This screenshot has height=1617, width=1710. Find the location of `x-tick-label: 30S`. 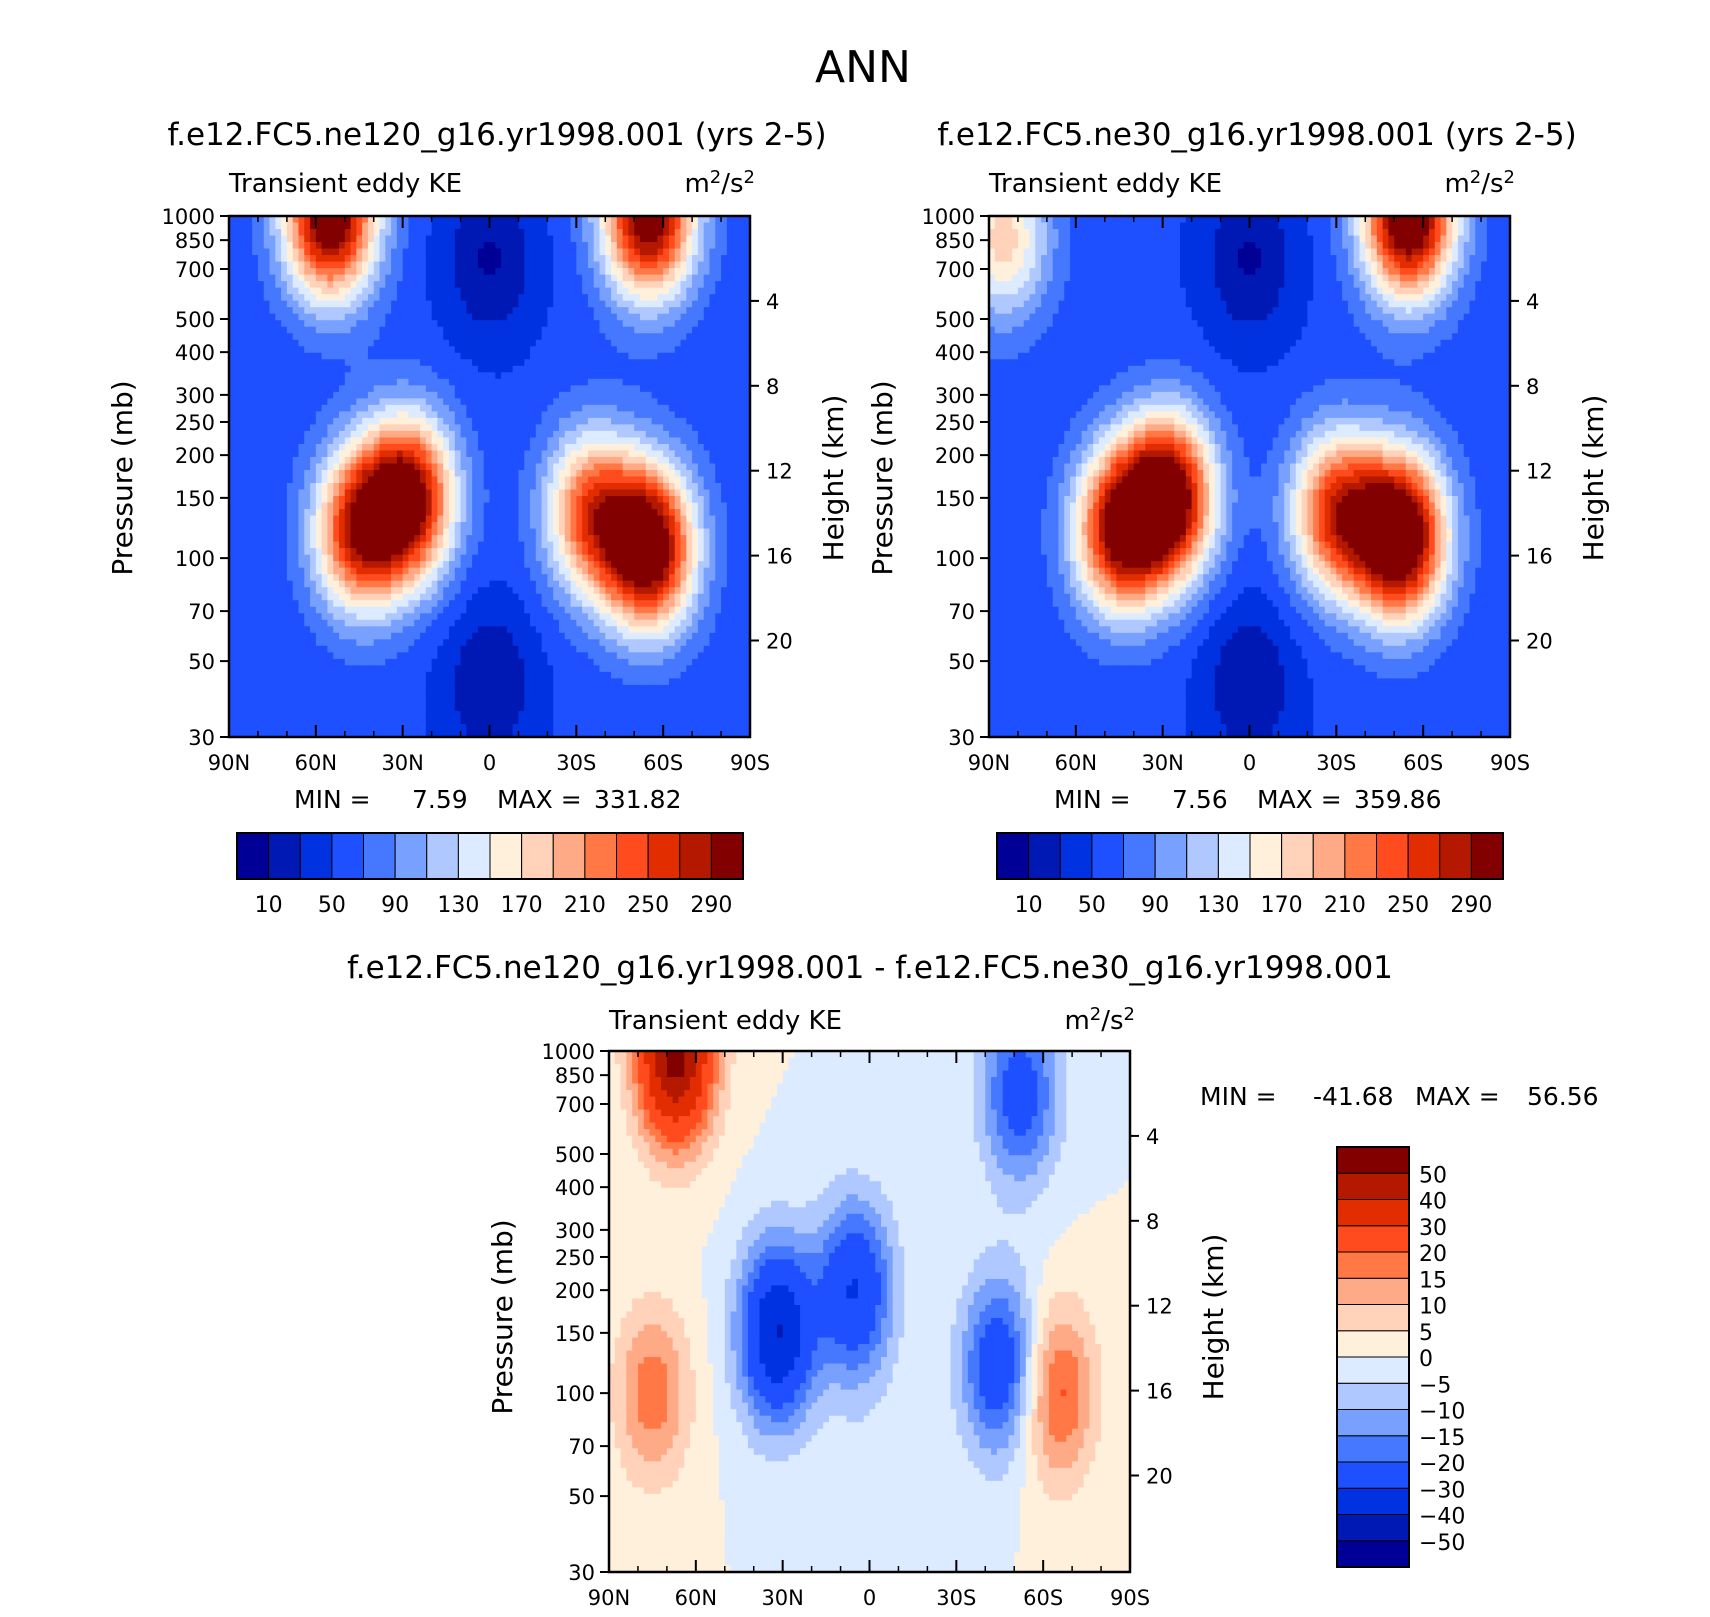

x-tick-label: 30S is located at coordinates (1336, 763).